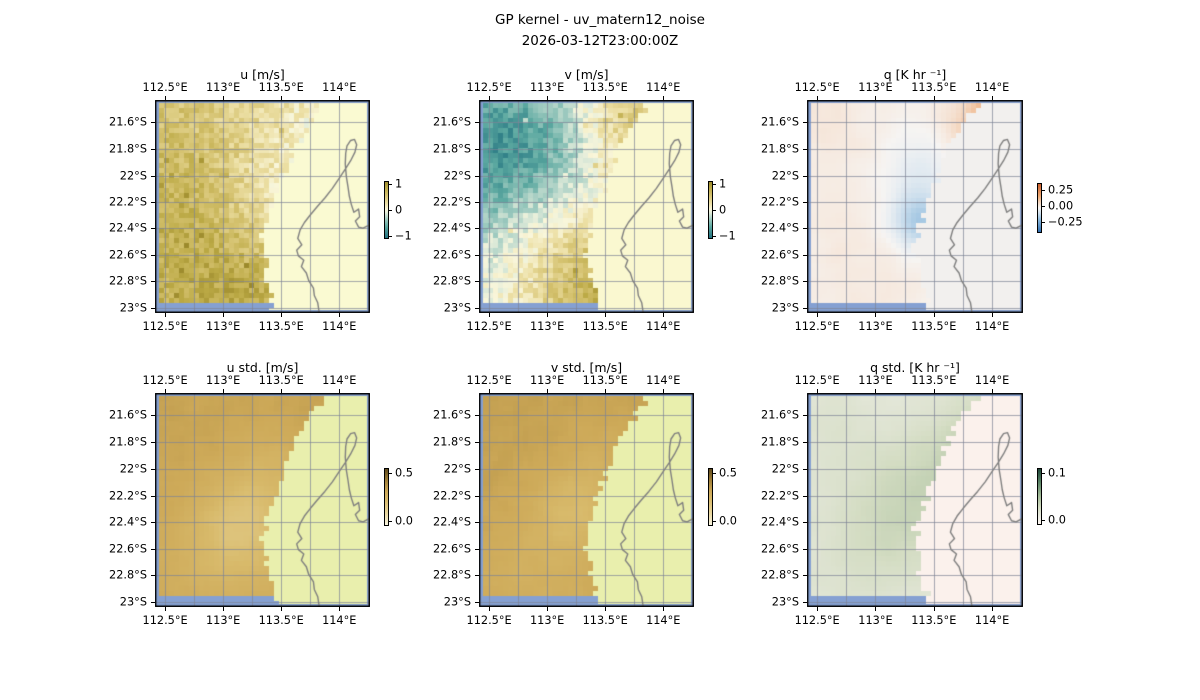 The height and width of the screenshot is (700, 1200). I want to click on y-tick-label-u: 21.8°S, so click(128, 149).